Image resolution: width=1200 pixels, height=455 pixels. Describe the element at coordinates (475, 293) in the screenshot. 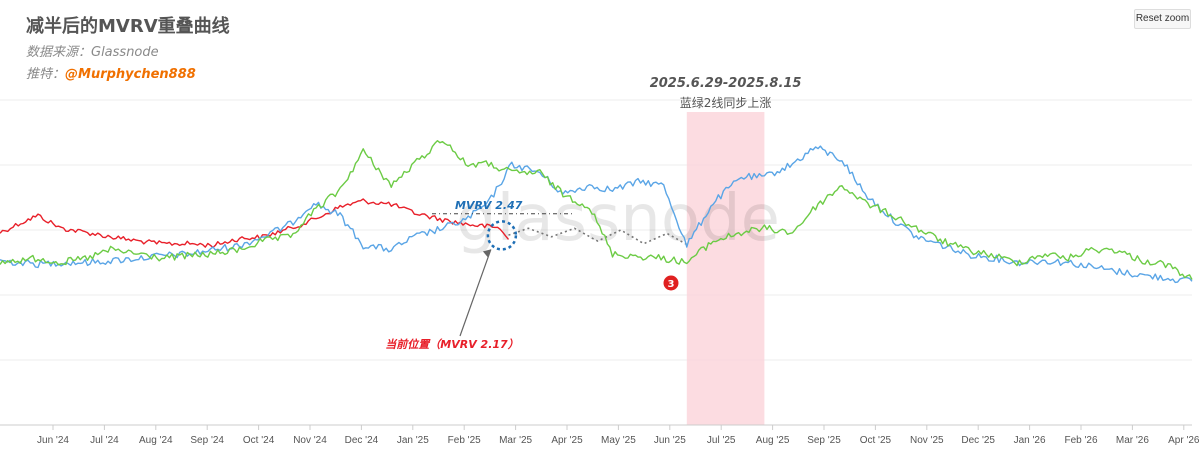

I see `current-position-arrow` at that location.